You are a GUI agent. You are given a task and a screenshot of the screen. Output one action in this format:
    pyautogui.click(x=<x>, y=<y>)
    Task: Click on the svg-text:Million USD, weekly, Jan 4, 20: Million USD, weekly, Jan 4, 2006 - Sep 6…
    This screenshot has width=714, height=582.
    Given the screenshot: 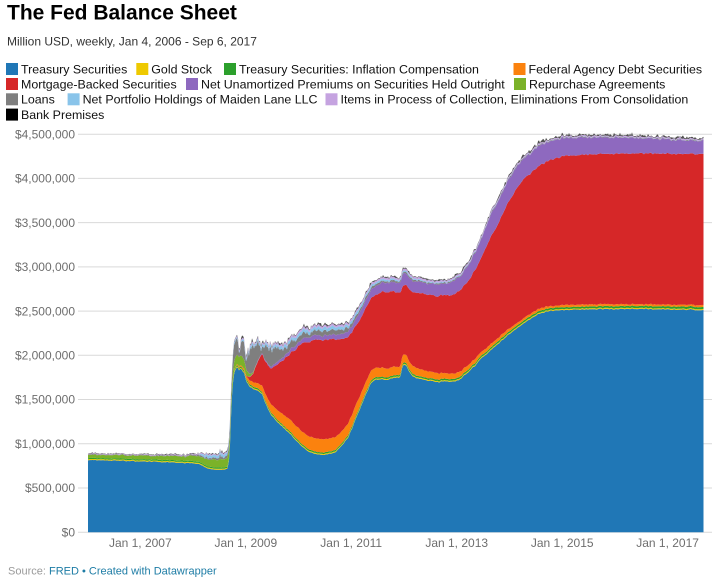 What is the action you would take?
    pyautogui.click(x=132, y=42)
    